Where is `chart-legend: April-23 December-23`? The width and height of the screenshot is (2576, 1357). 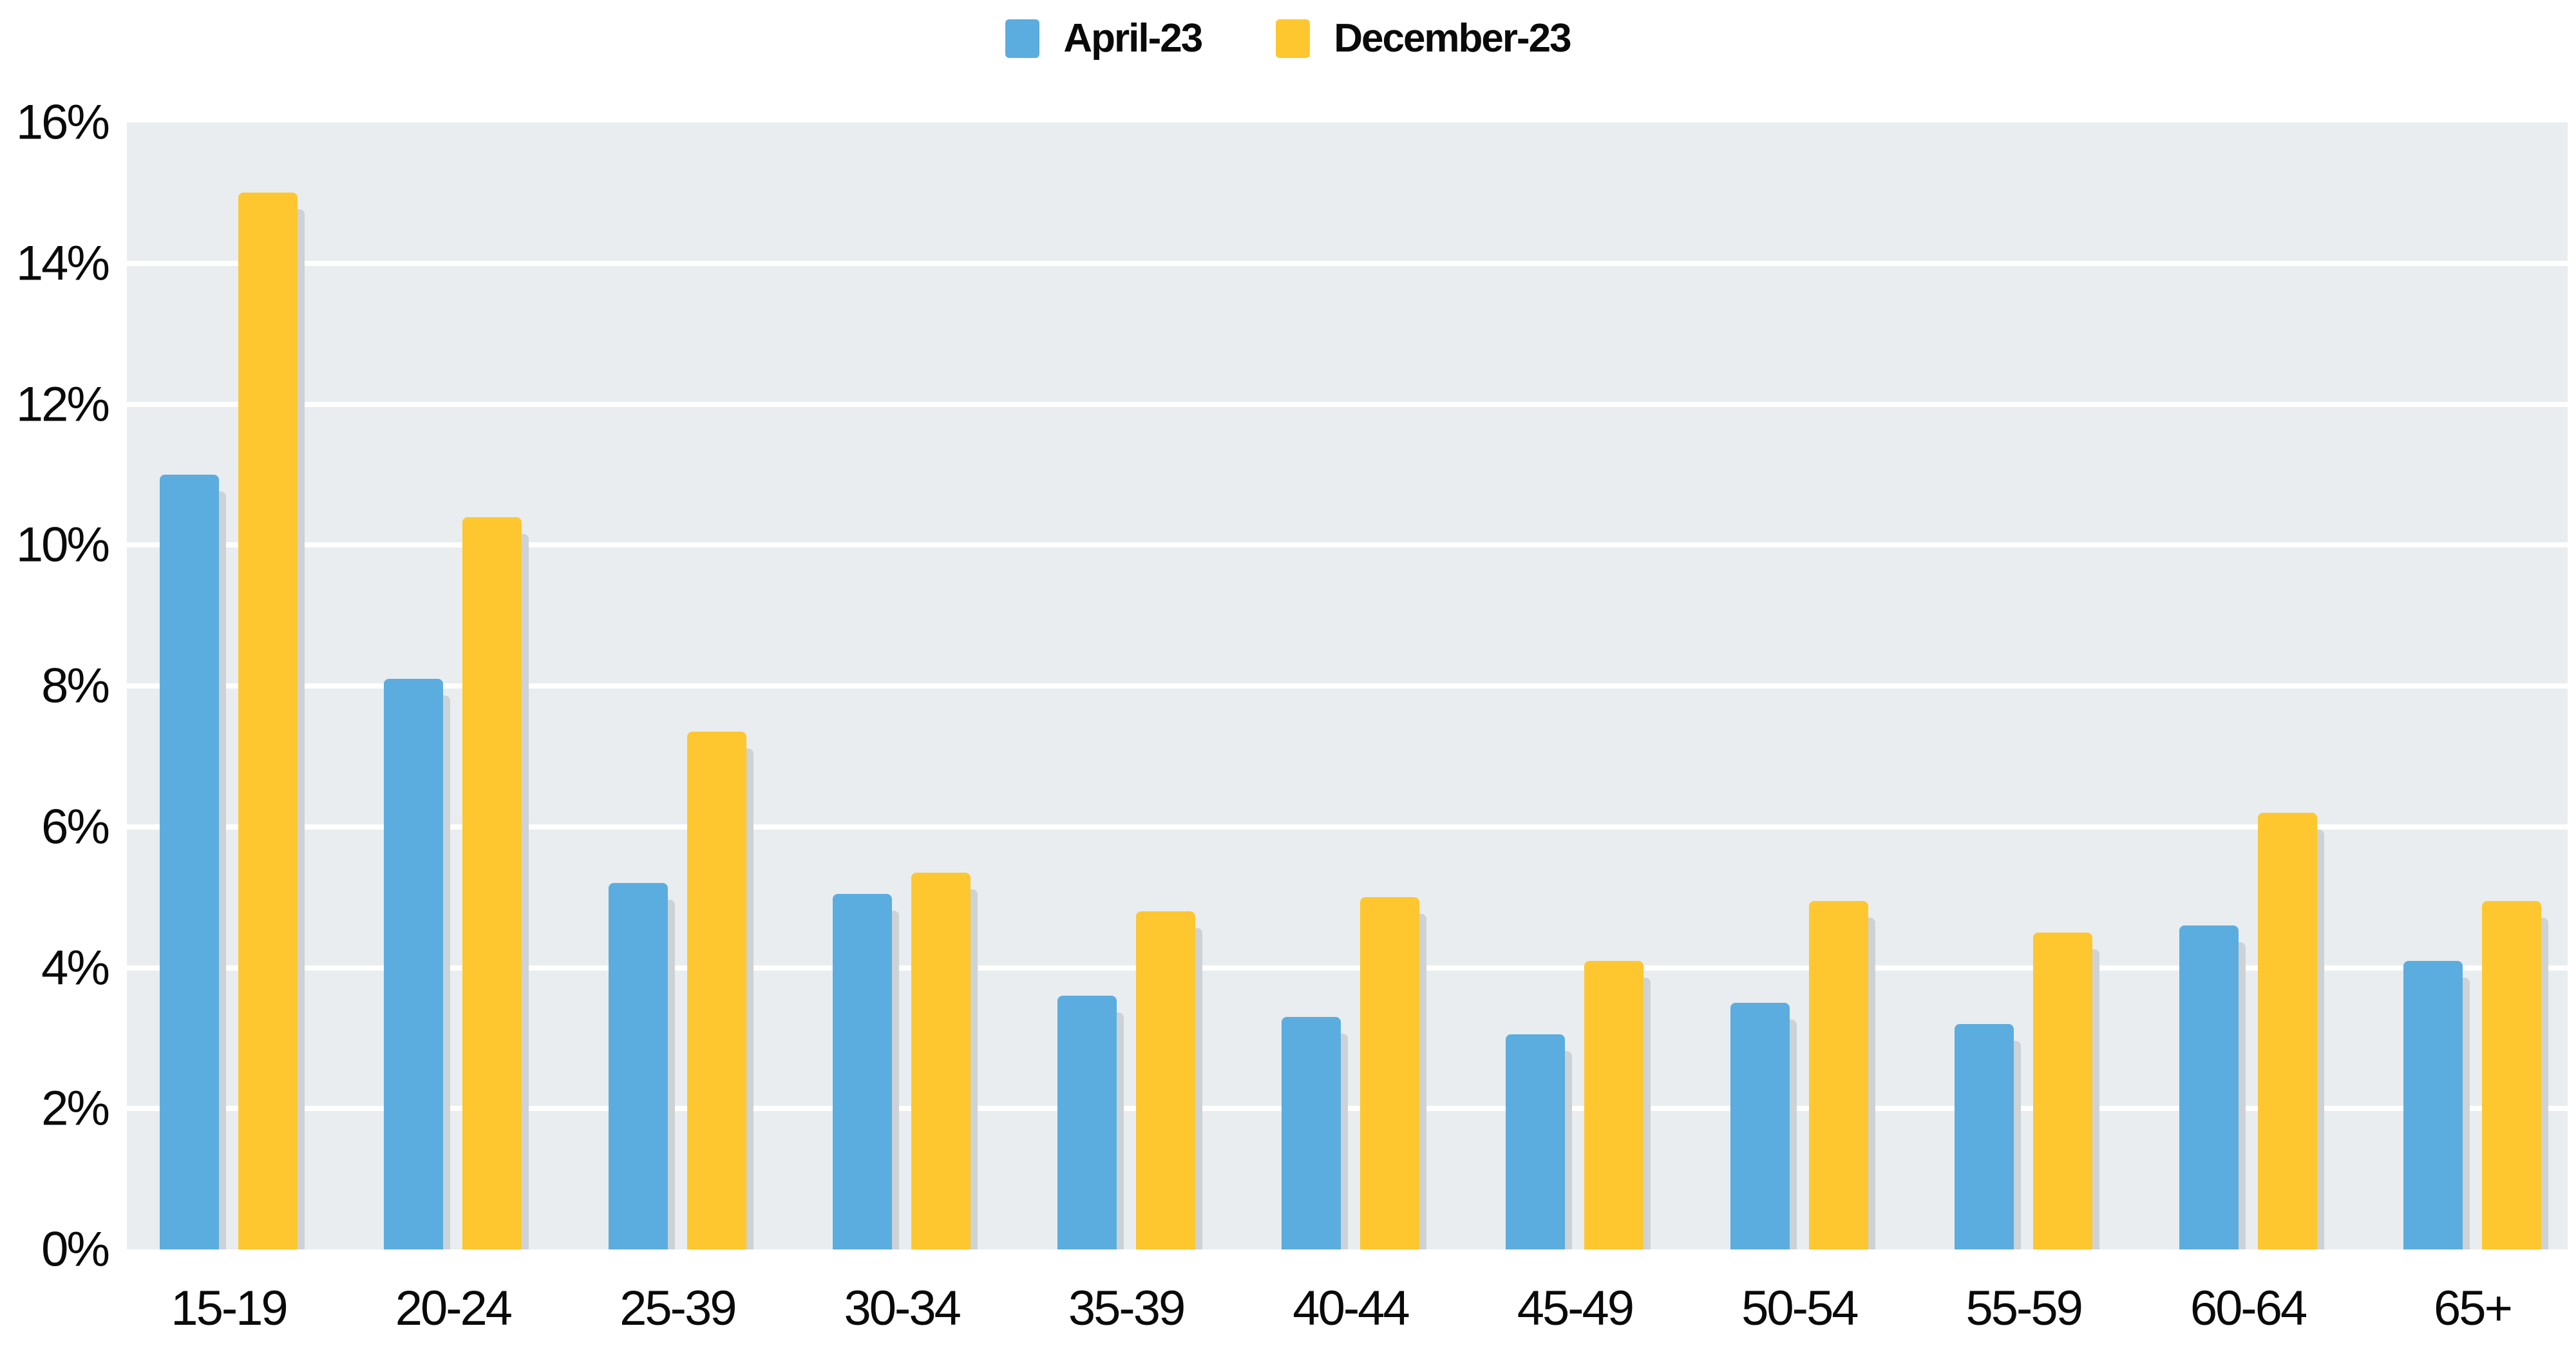
chart-legend: April-23 December-23 is located at coordinates (1288, 38).